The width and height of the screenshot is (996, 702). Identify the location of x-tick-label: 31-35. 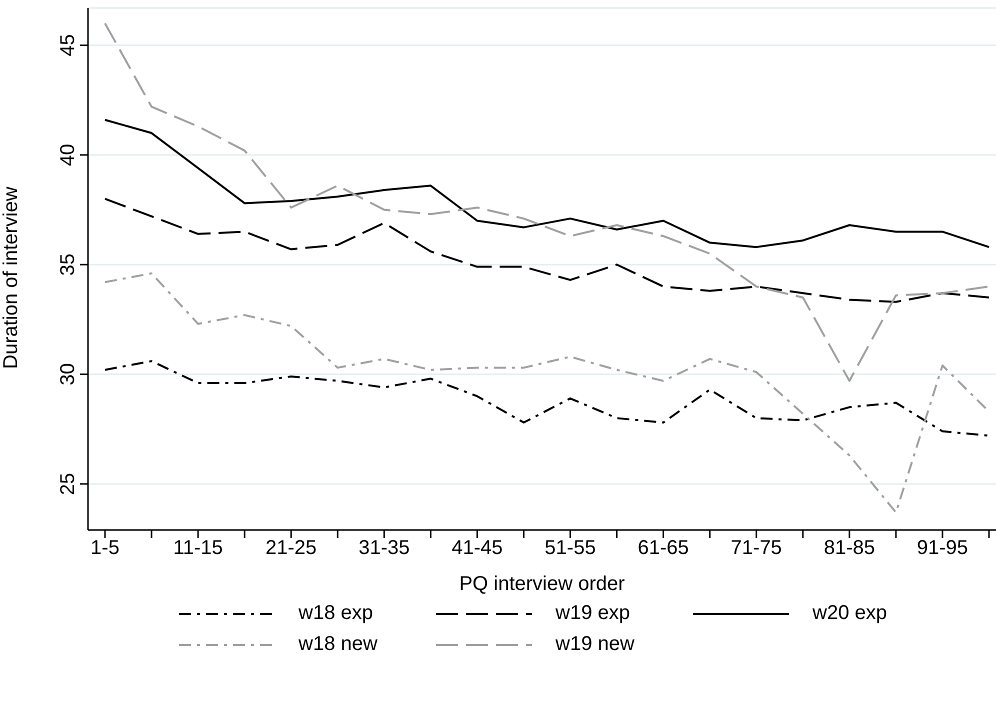
(384, 548).